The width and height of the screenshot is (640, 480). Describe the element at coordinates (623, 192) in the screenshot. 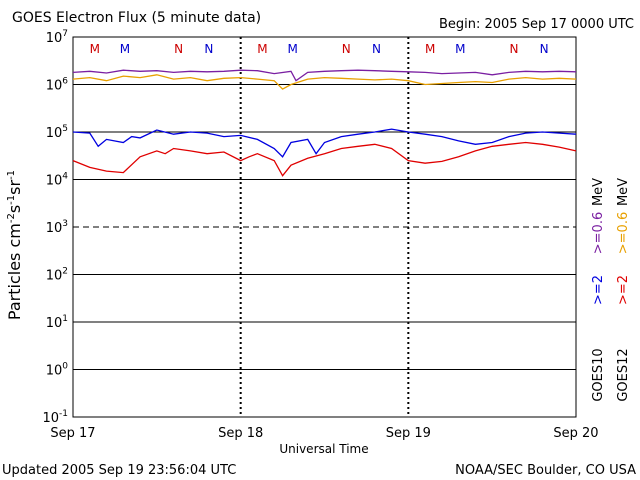

I see `unit-label-goes12: MeV` at that location.